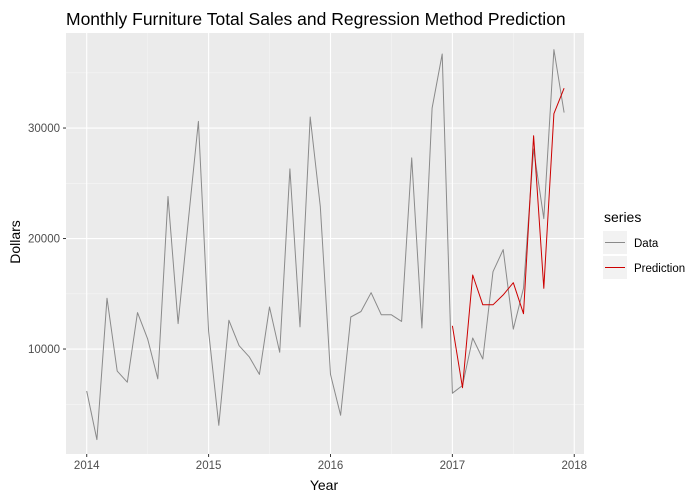  I want to click on series-line-prediction, so click(508, 238).